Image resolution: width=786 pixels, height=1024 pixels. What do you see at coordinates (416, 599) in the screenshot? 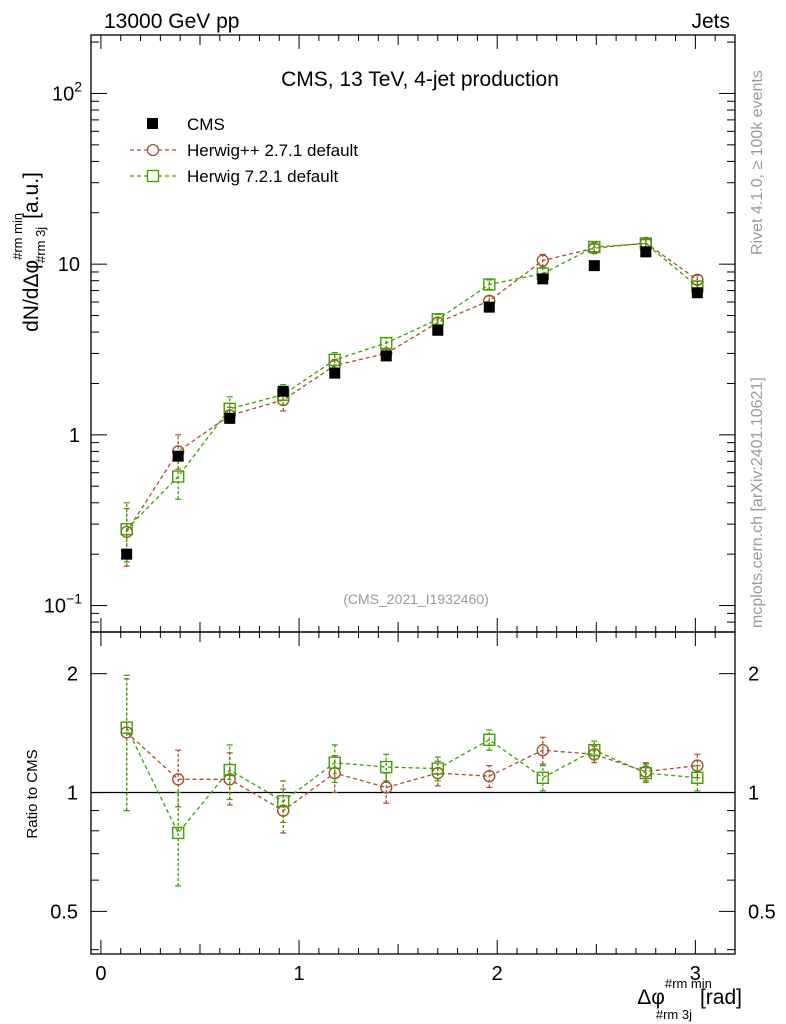
I see `analysis-id: (CMS_2021_I1932460)` at bounding box center [416, 599].